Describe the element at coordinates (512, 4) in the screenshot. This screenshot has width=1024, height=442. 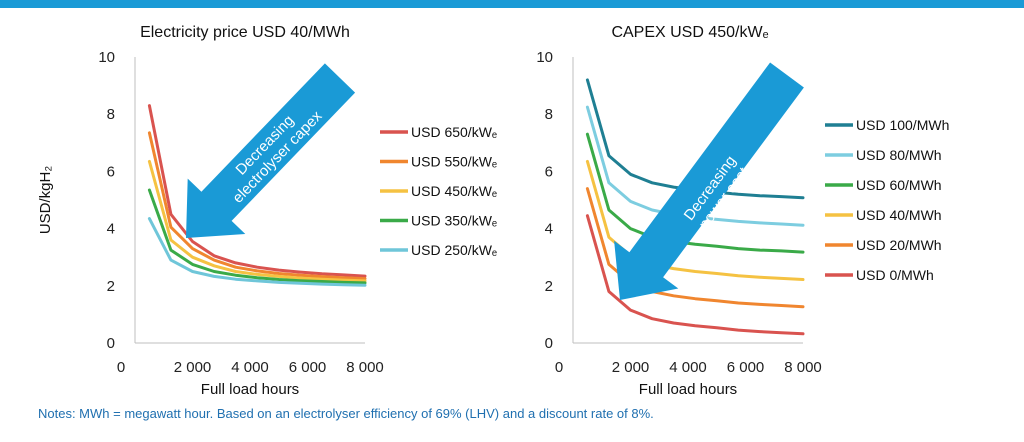
I see `top-accent-bar` at that location.